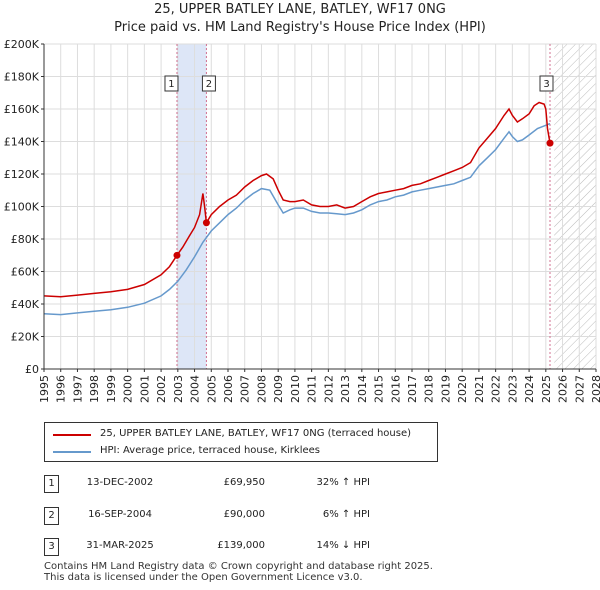 This screenshot has height=590, width=600. Describe the element at coordinates (278, 389) in the screenshot. I see `x-tick-label: 2009` at that location.